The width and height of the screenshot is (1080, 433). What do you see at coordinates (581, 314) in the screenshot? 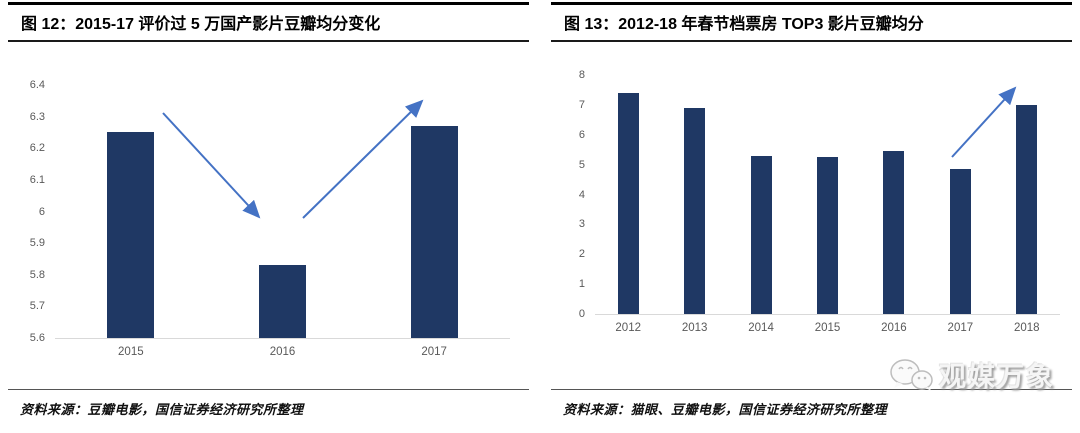
I see `y-axis-tick-label: 0` at bounding box center [581, 314].